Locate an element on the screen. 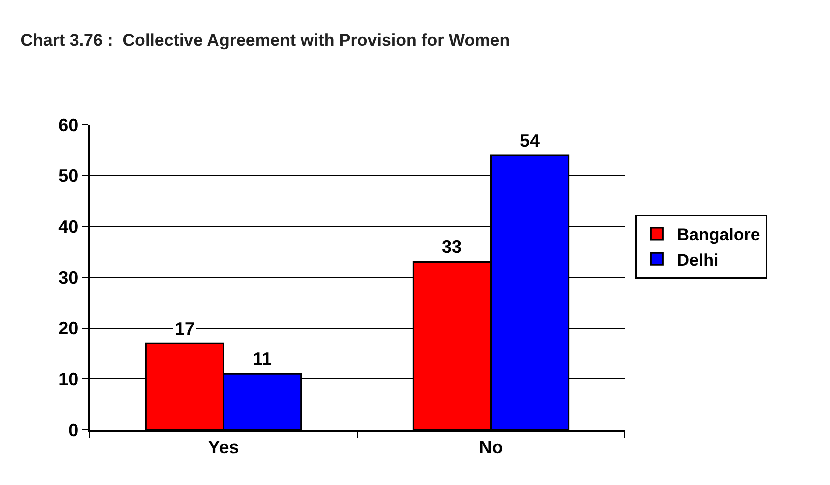 This screenshot has width=830, height=485. data-label: 54 is located at coordinates (530, 141).